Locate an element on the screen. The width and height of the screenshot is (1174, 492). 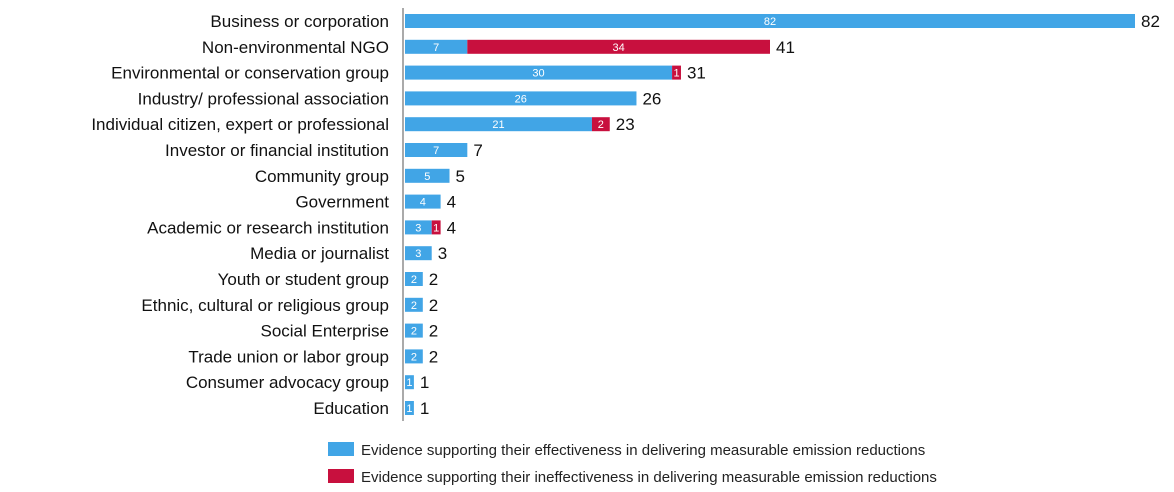
legend-swatch-effective is located at coordinates (341, 449).